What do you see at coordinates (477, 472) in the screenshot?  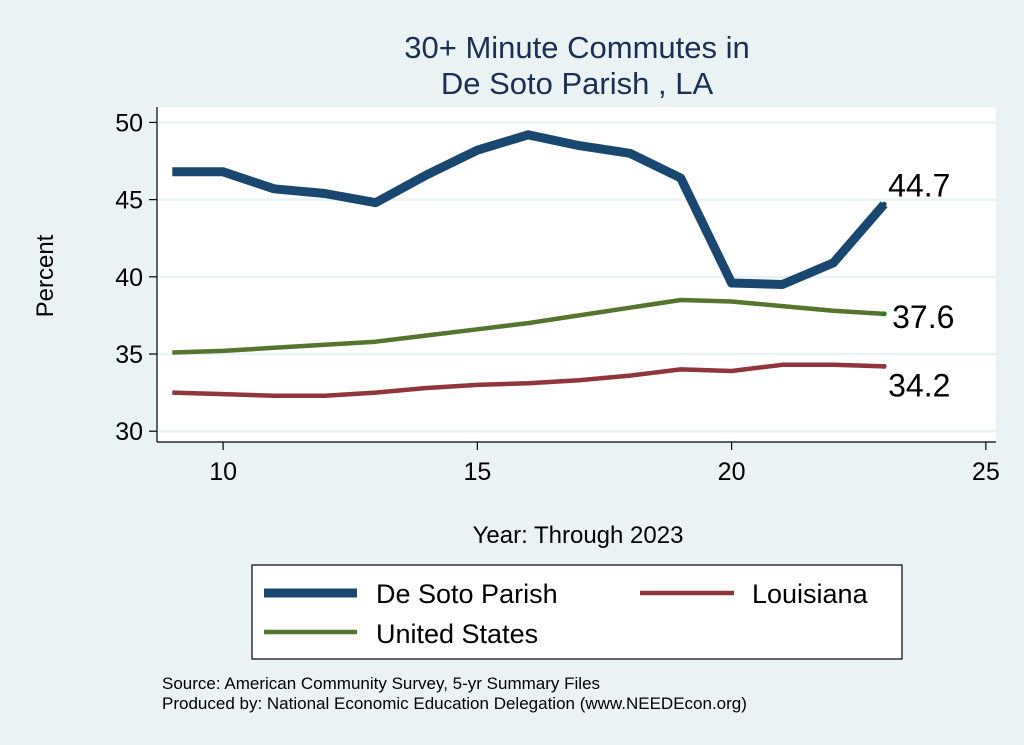 I see `x-tick-label-15: 15` at bounding box center [477, 472].